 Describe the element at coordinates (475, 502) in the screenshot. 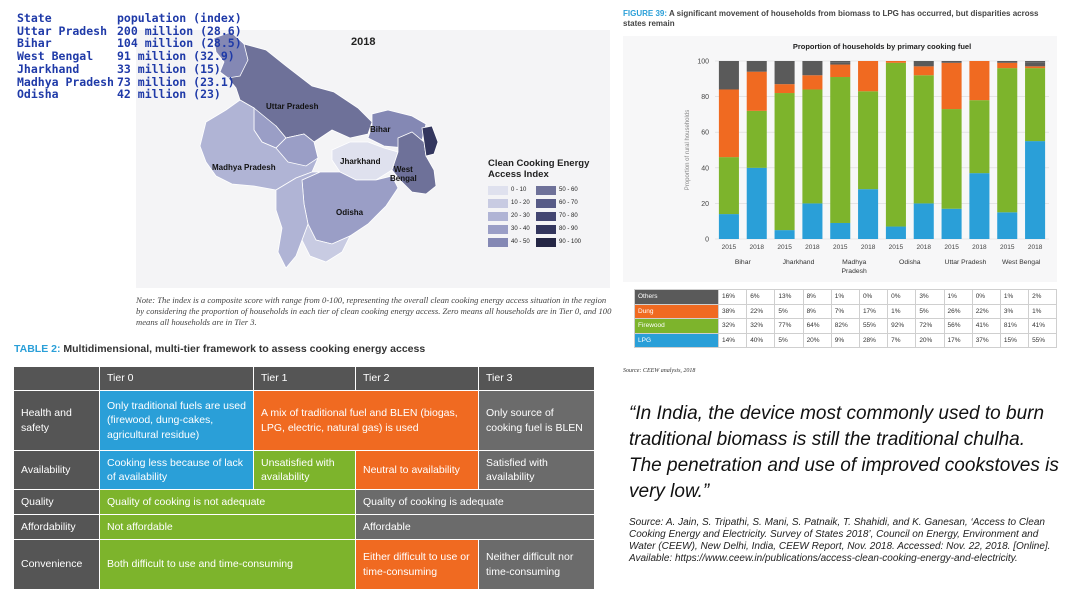

I see `cell-quality-tier2-3: Quality of cooking is adequate` at that location.